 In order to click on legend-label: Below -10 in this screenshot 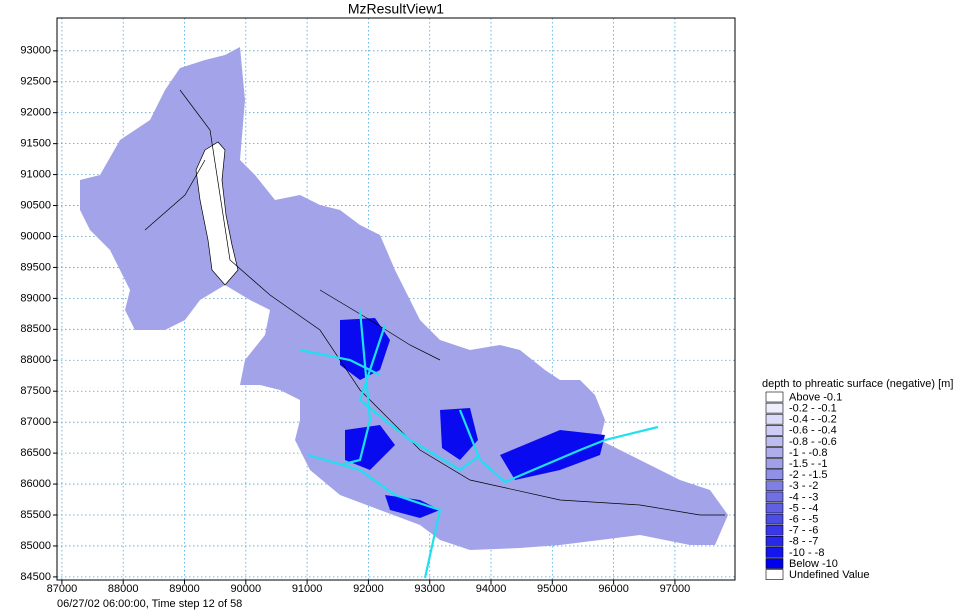, I will do `click(813, 564)`.